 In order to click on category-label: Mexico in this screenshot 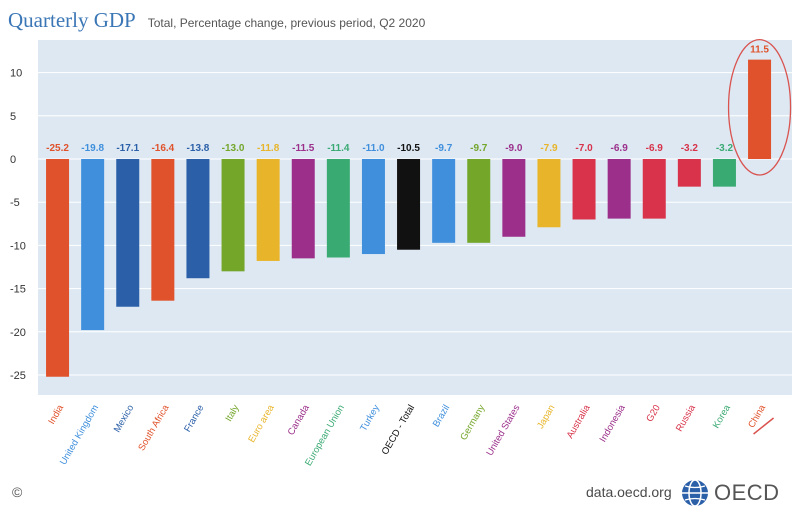, I will do `click(124, 419)`.